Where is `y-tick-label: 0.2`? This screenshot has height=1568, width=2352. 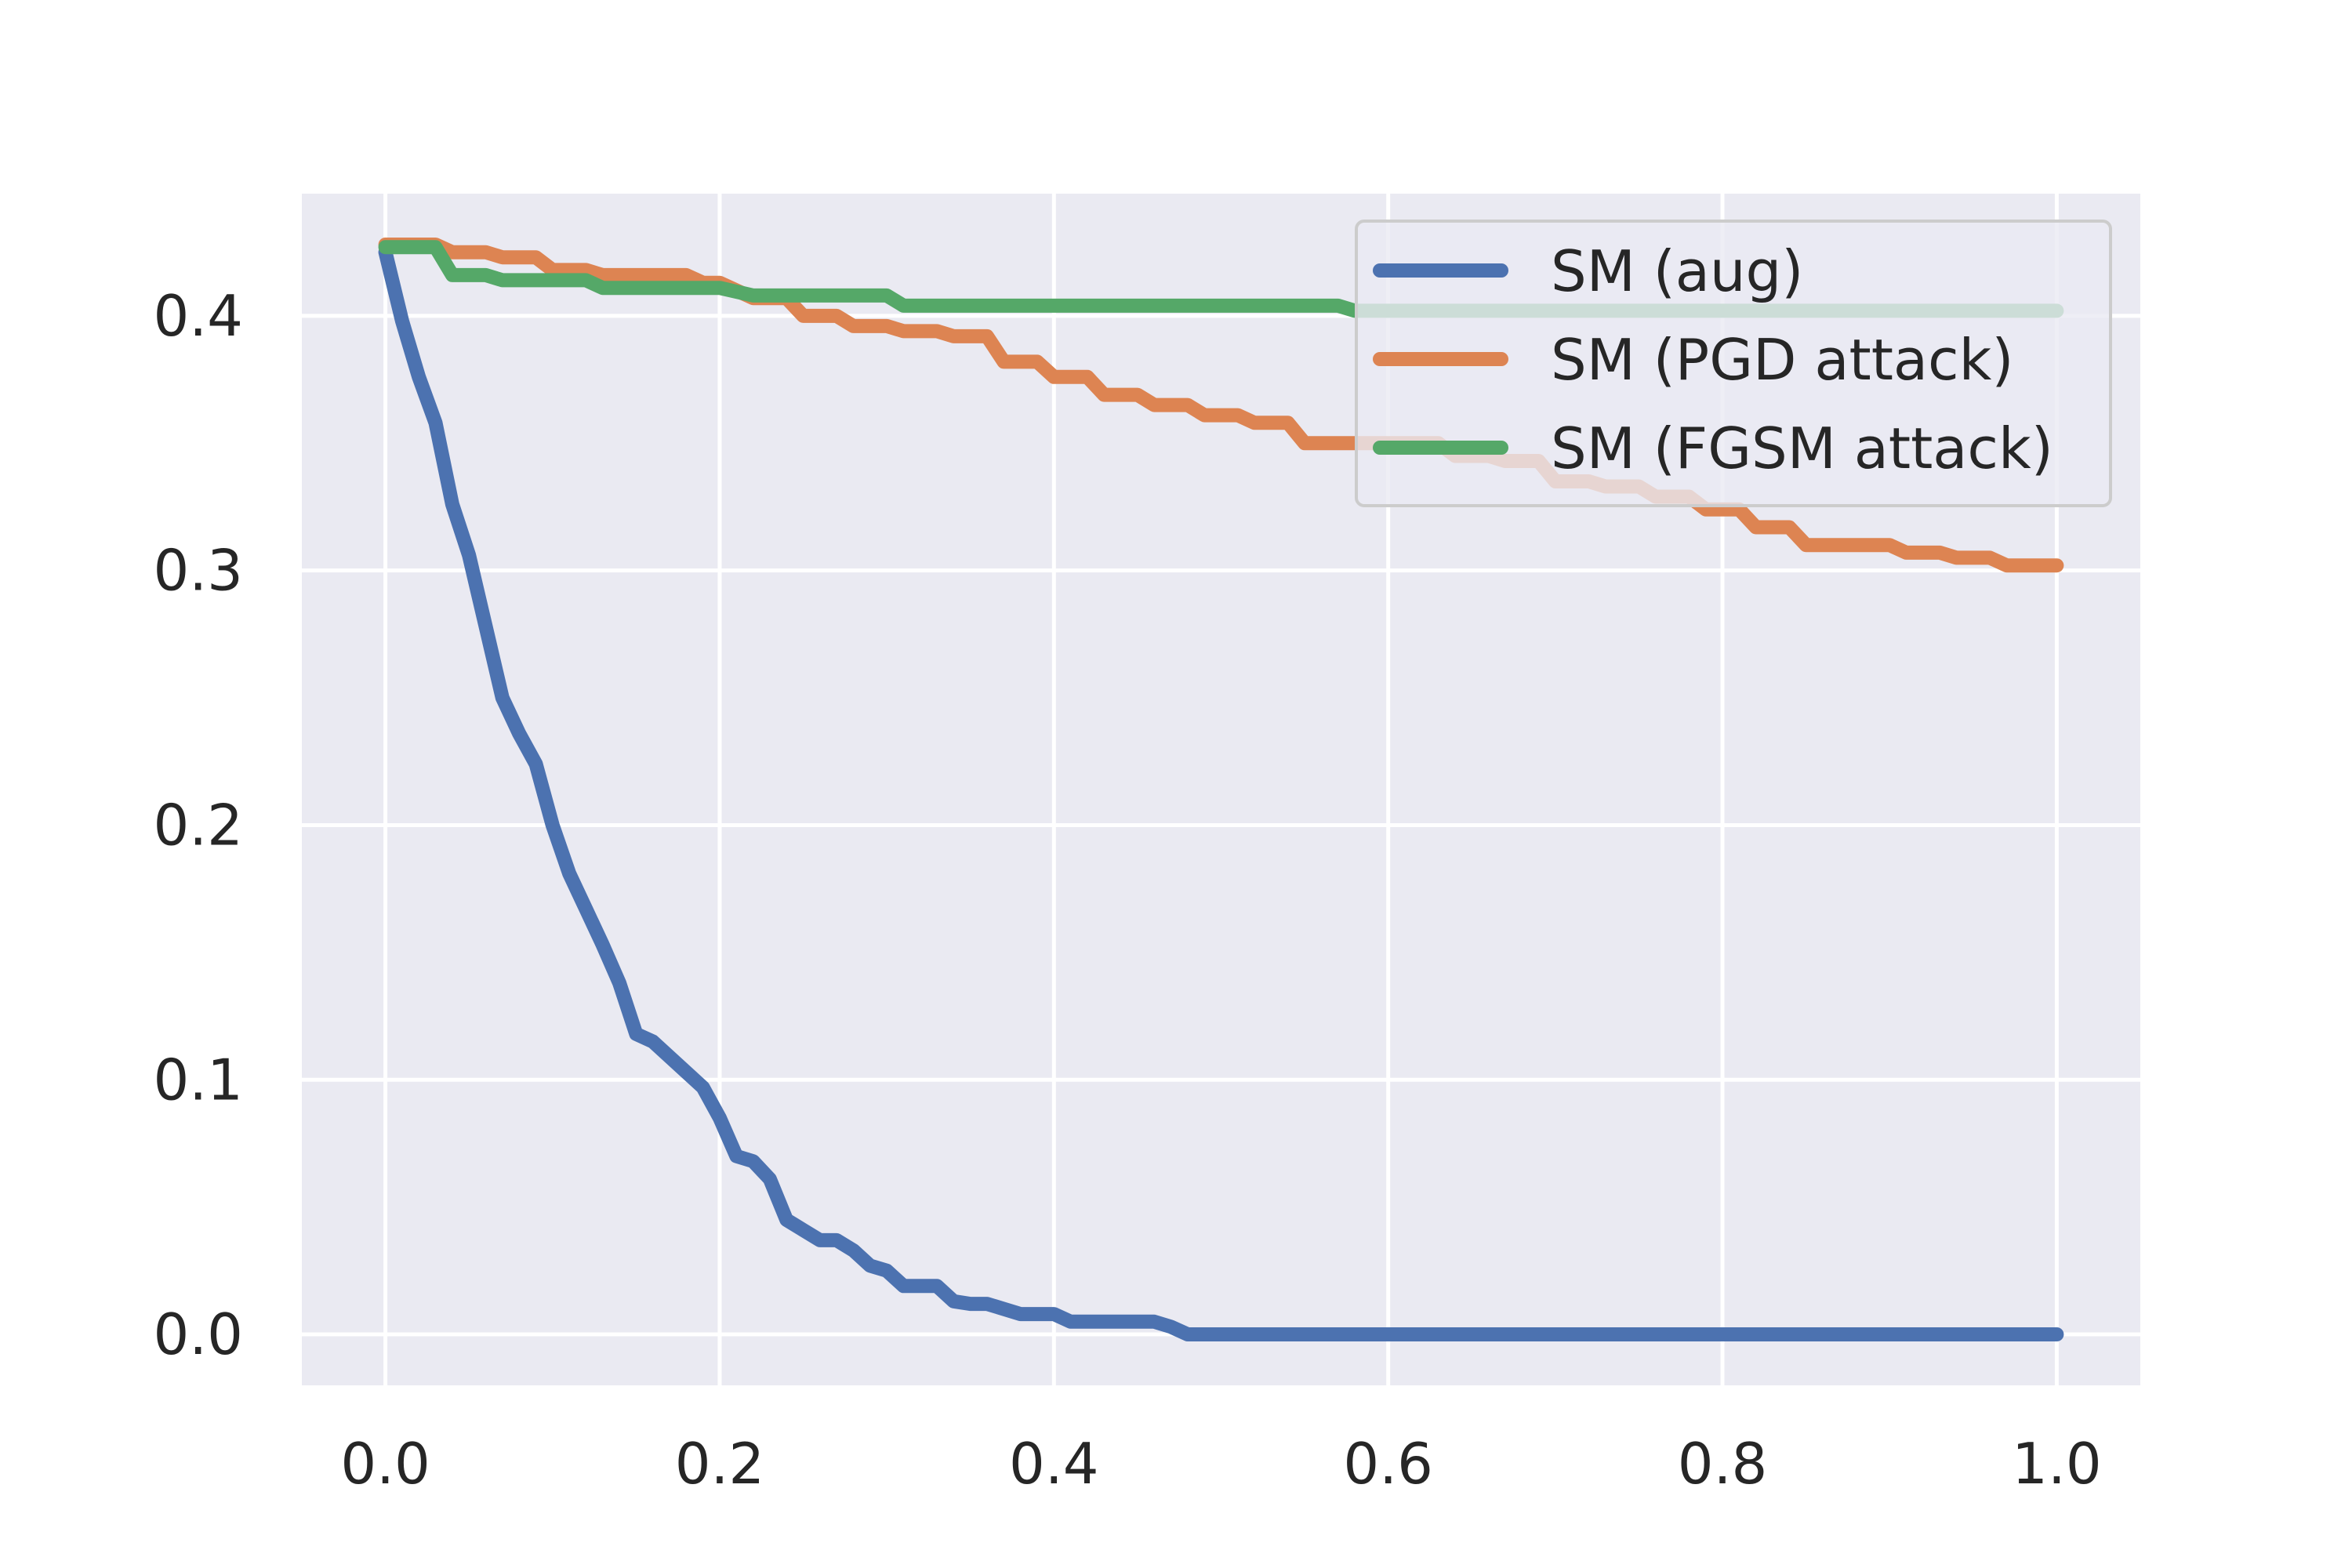 y-tick-label: 0.2 is located at coordinates (198, 825).